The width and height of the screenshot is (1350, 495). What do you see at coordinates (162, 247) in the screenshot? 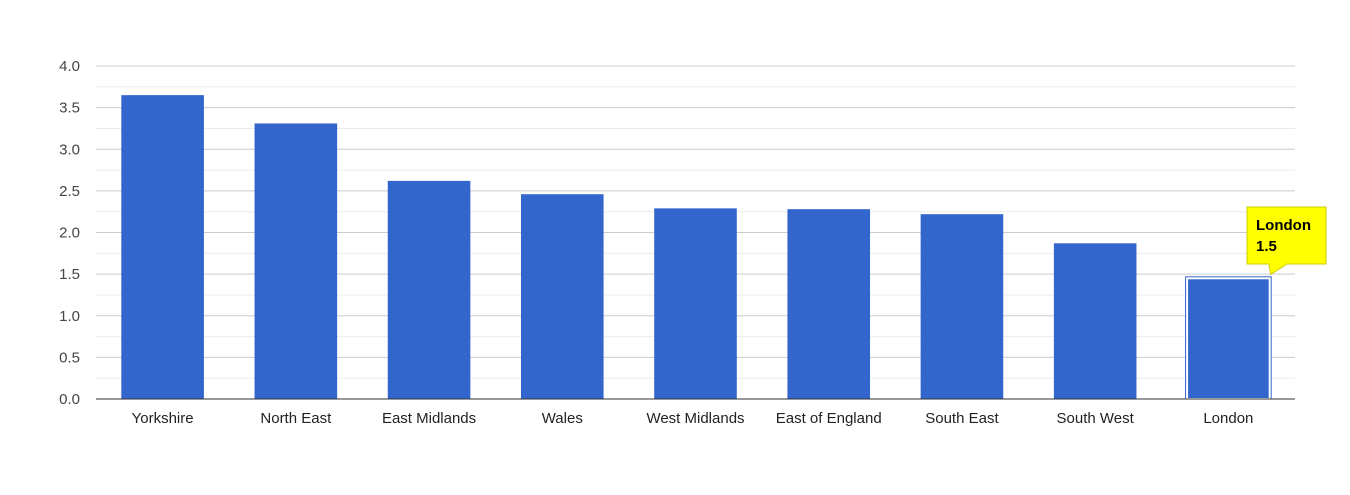
I see `bar-yorkshire` at bounding box center [162, 247].